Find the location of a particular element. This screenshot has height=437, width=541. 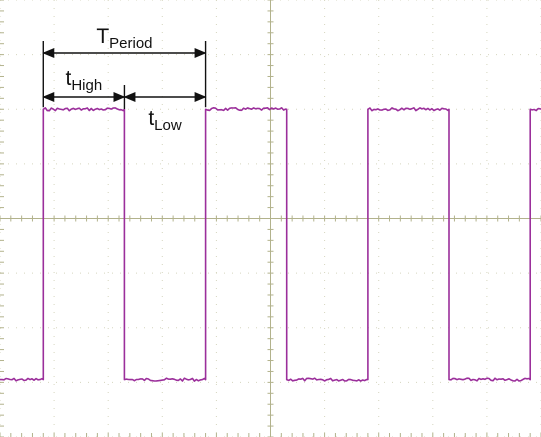

low-label: tLow is located at coordinates (165, 120).